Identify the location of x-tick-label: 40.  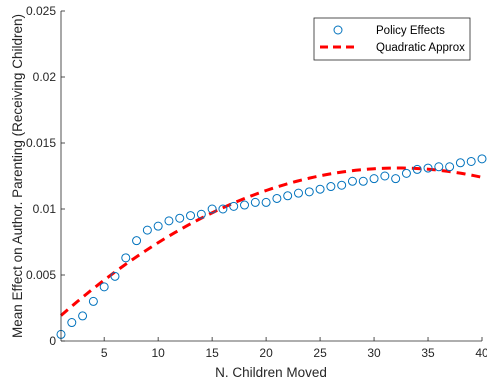
(481, 353).